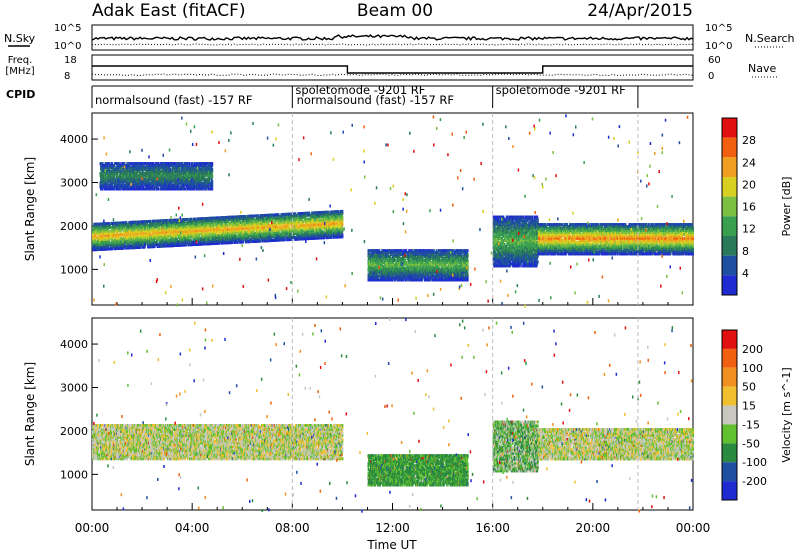 The width and height of the screenshot is (800, 554). Describe the element at coordinates (67, 28) in the screenshot. I see `noise-left-tick-high: 10^5` at that location.